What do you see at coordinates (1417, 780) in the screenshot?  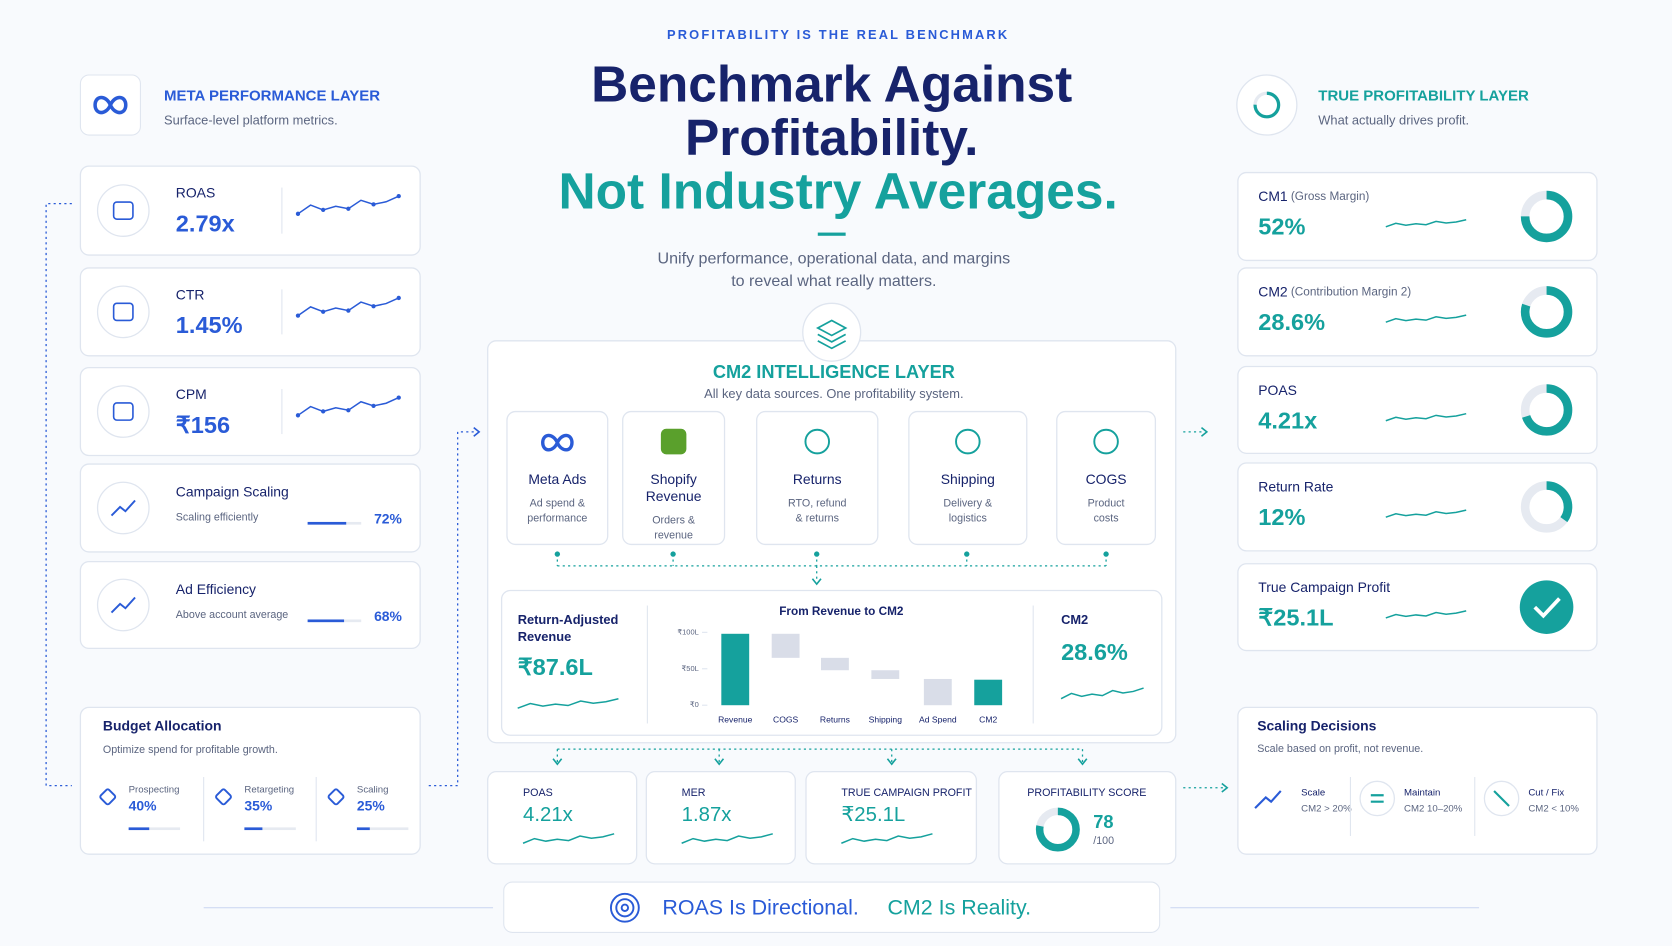 I see `decisions-card` at bounding box center [1417, 780].